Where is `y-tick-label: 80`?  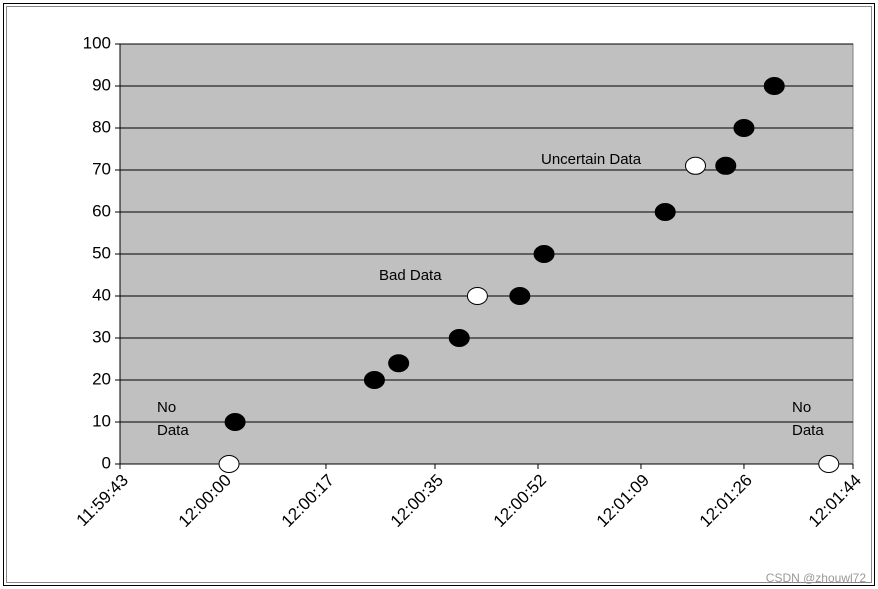
y-tick-label: 80 is located at coordinates (101, 126).